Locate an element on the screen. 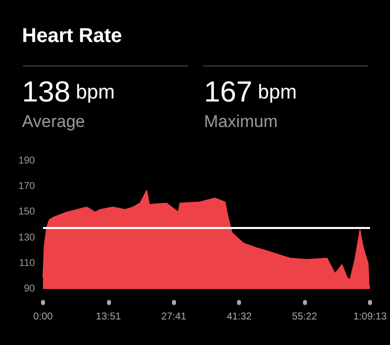 This screenshot has height=345, width=390. y-tick-label: 90 is located at coordinates (30, 289).